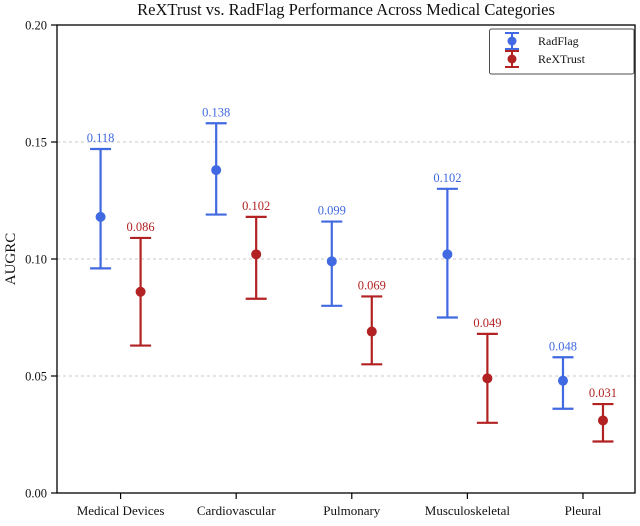 The width and height of the screenshot is (640, 526). What do you see at coordinates (11, 259) in the screenshot?
I see `y-axis-label: AUGRC` at bounding box center [11, 259].